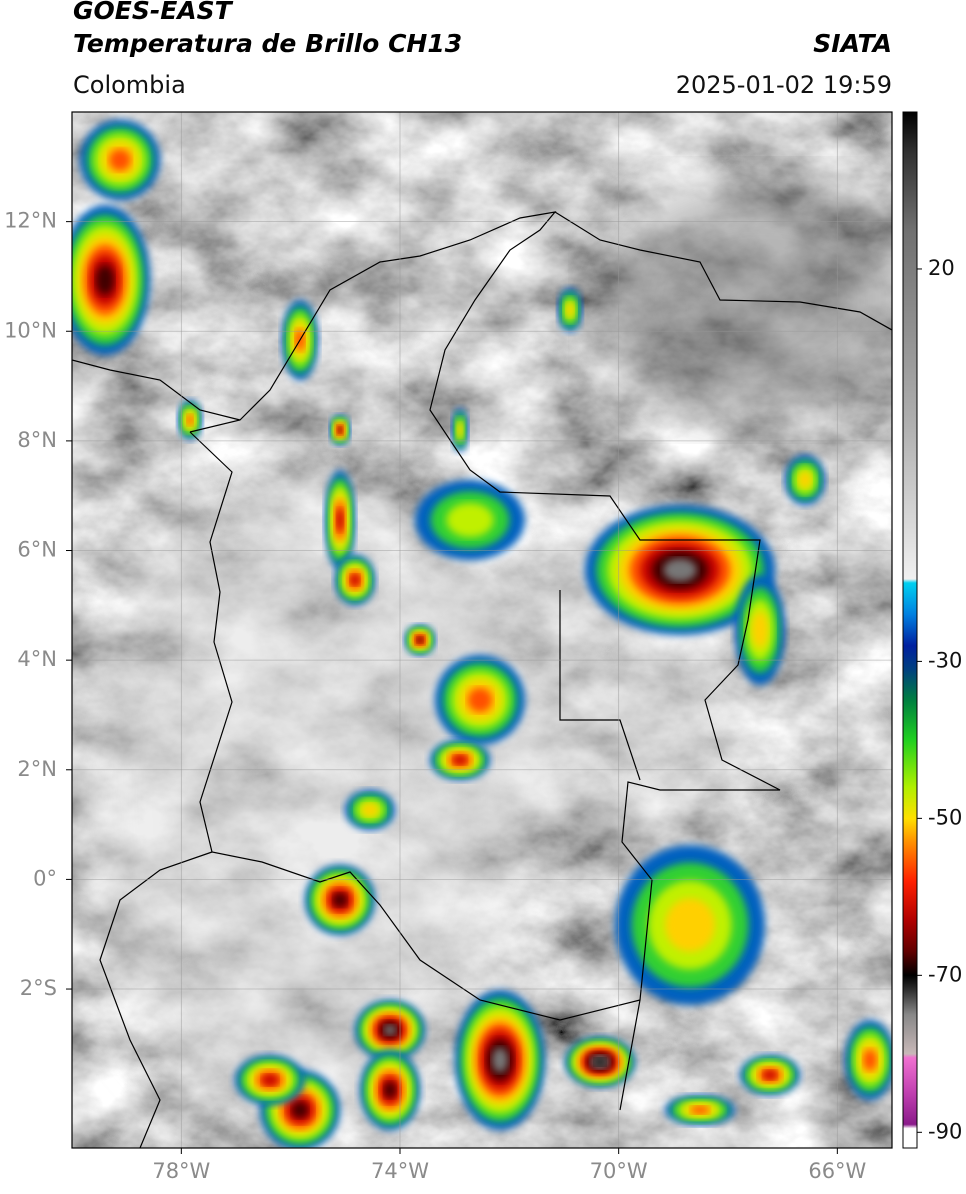  Describe the element at coordinates (837, 1171) in the screenshot. I see `lon-tick-label: 66°W` at that location.